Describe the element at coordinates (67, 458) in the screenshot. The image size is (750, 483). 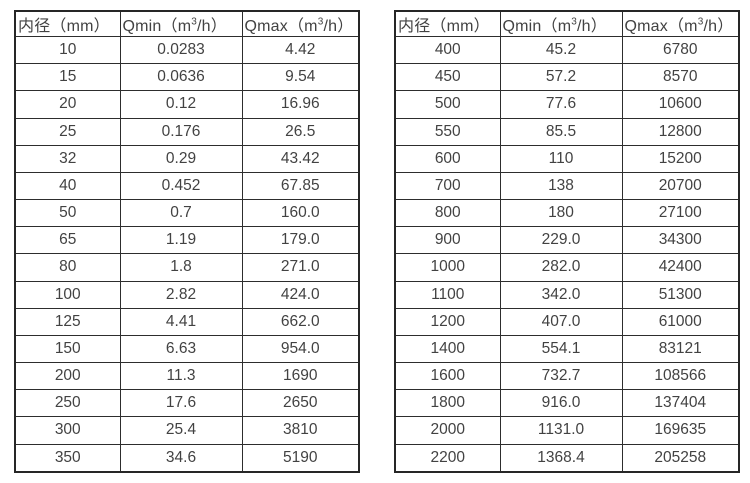
I see `table-cell: 350` at that location.